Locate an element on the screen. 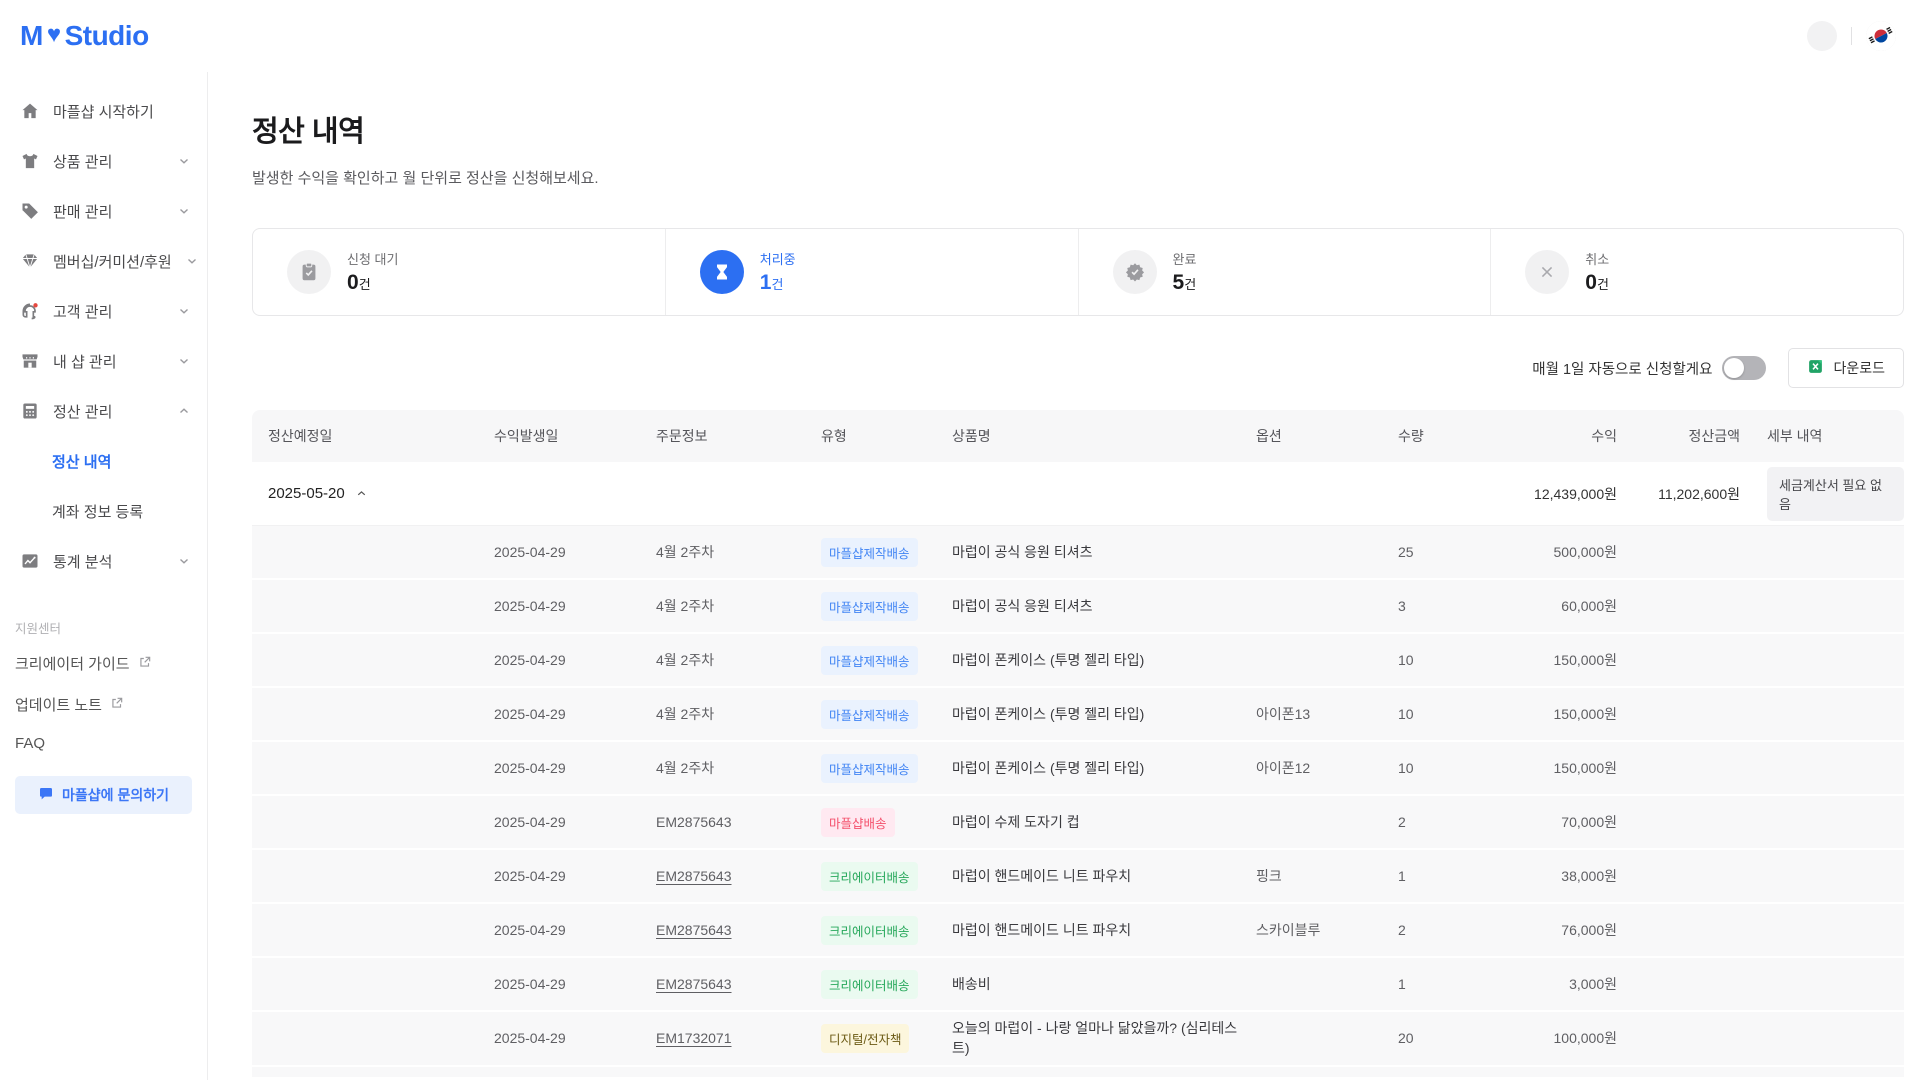 The image size is (1920, 1080). divider is located at coordinates (1851, 36).